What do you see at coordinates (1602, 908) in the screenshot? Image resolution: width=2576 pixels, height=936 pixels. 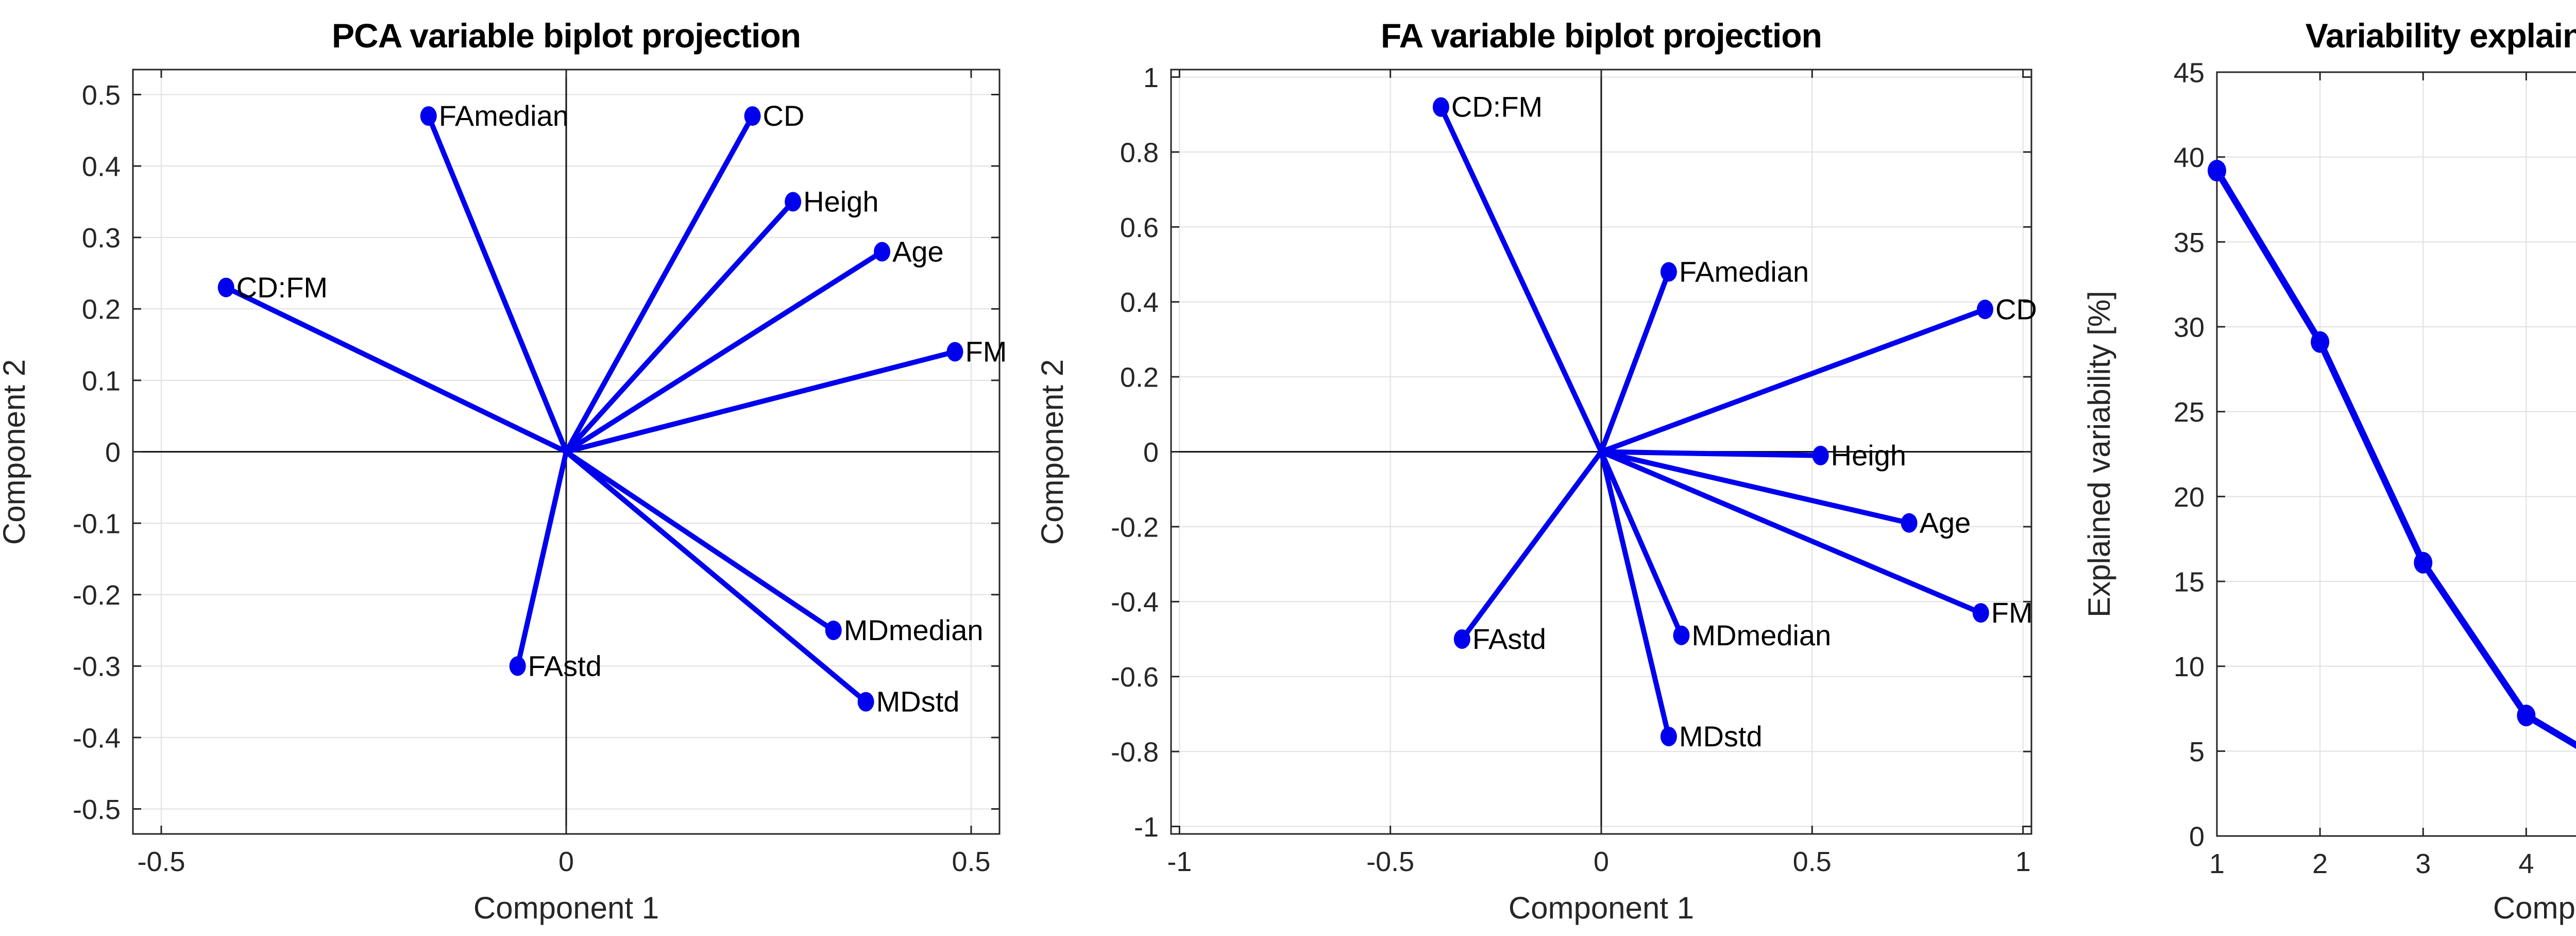 I see `fa-xaxis-label: Component 1` at bounding box center [1602, 908].